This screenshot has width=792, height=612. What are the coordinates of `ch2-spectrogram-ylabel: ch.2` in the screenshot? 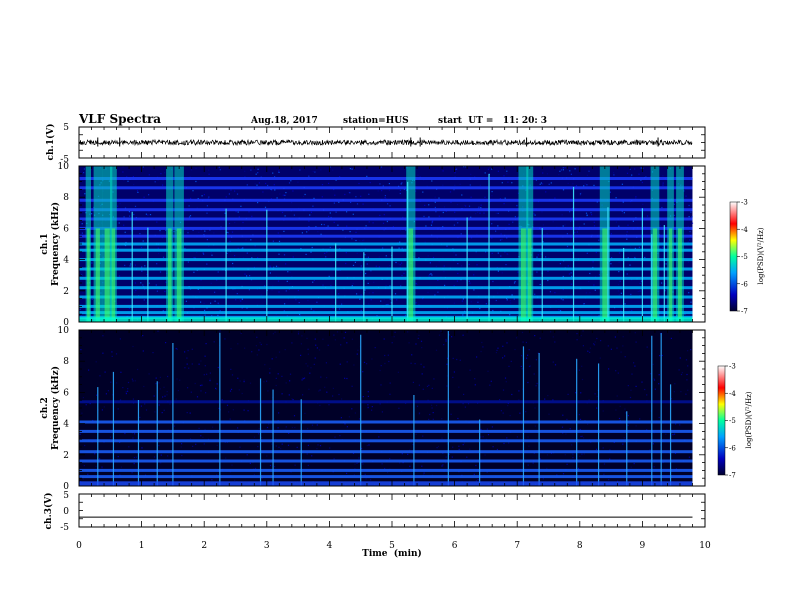 It's located at (45, 407).